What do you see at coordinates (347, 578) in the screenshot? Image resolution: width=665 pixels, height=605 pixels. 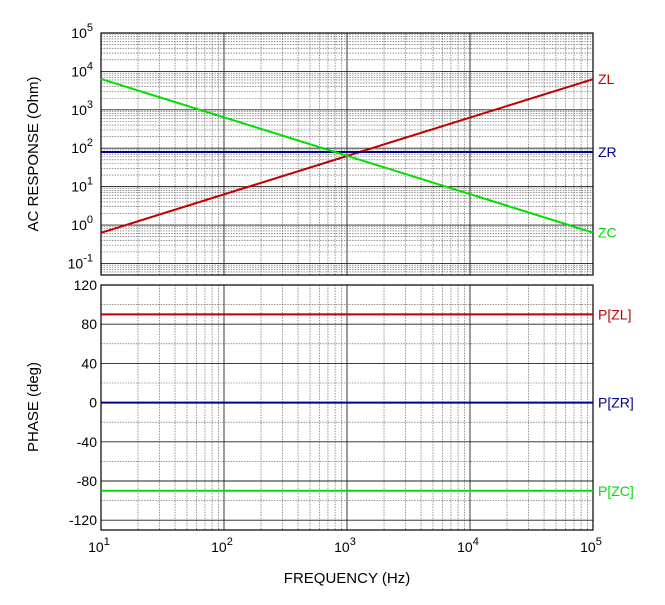 I see `x-axis-label: FREQUENCY (Hz)` at bounding box center [347, 578].